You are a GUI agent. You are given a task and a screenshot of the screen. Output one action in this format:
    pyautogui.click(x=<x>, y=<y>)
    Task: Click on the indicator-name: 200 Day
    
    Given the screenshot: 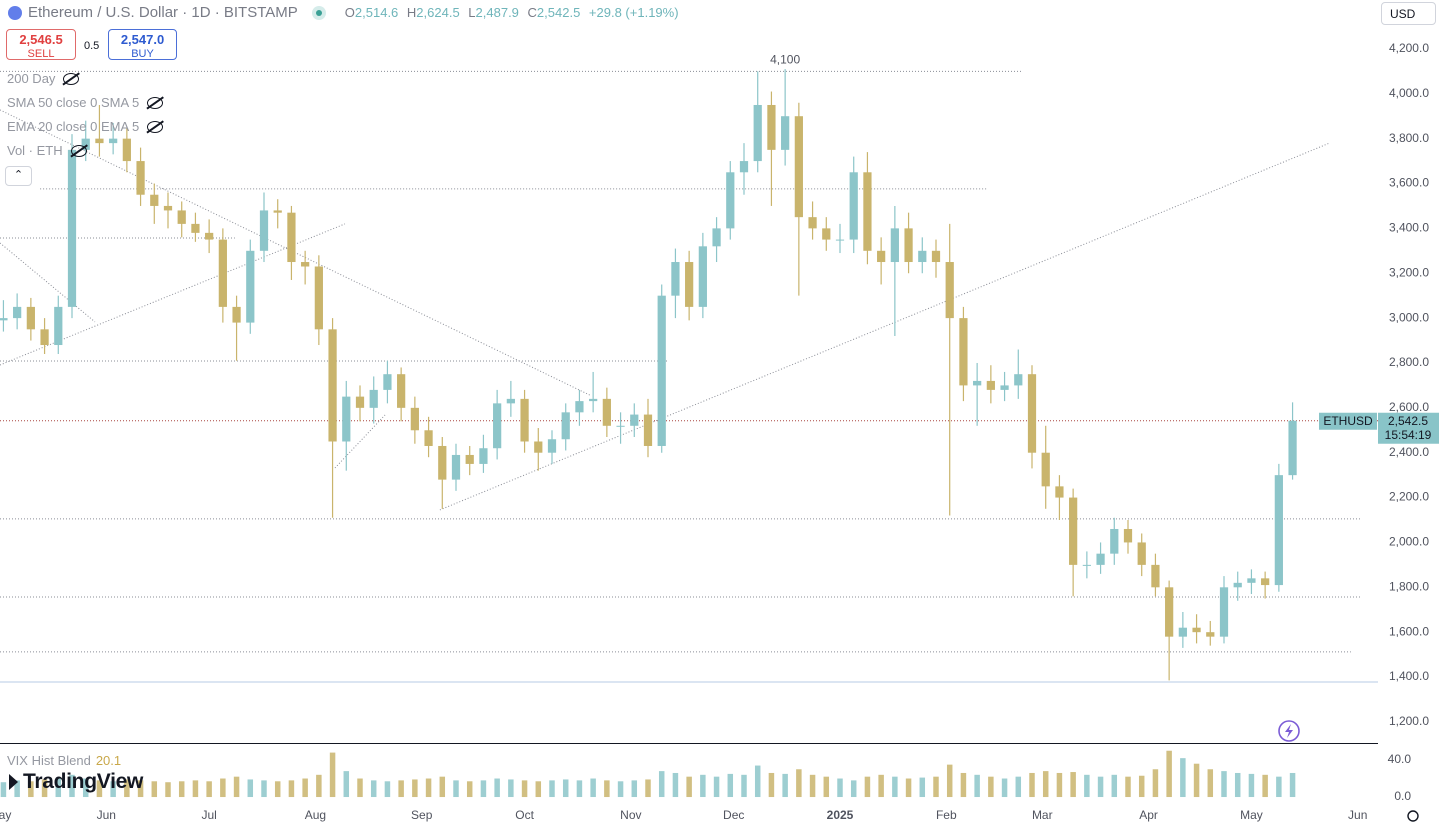 What is the action you would take?
    pyautogui.click(x=31, y=78)
    